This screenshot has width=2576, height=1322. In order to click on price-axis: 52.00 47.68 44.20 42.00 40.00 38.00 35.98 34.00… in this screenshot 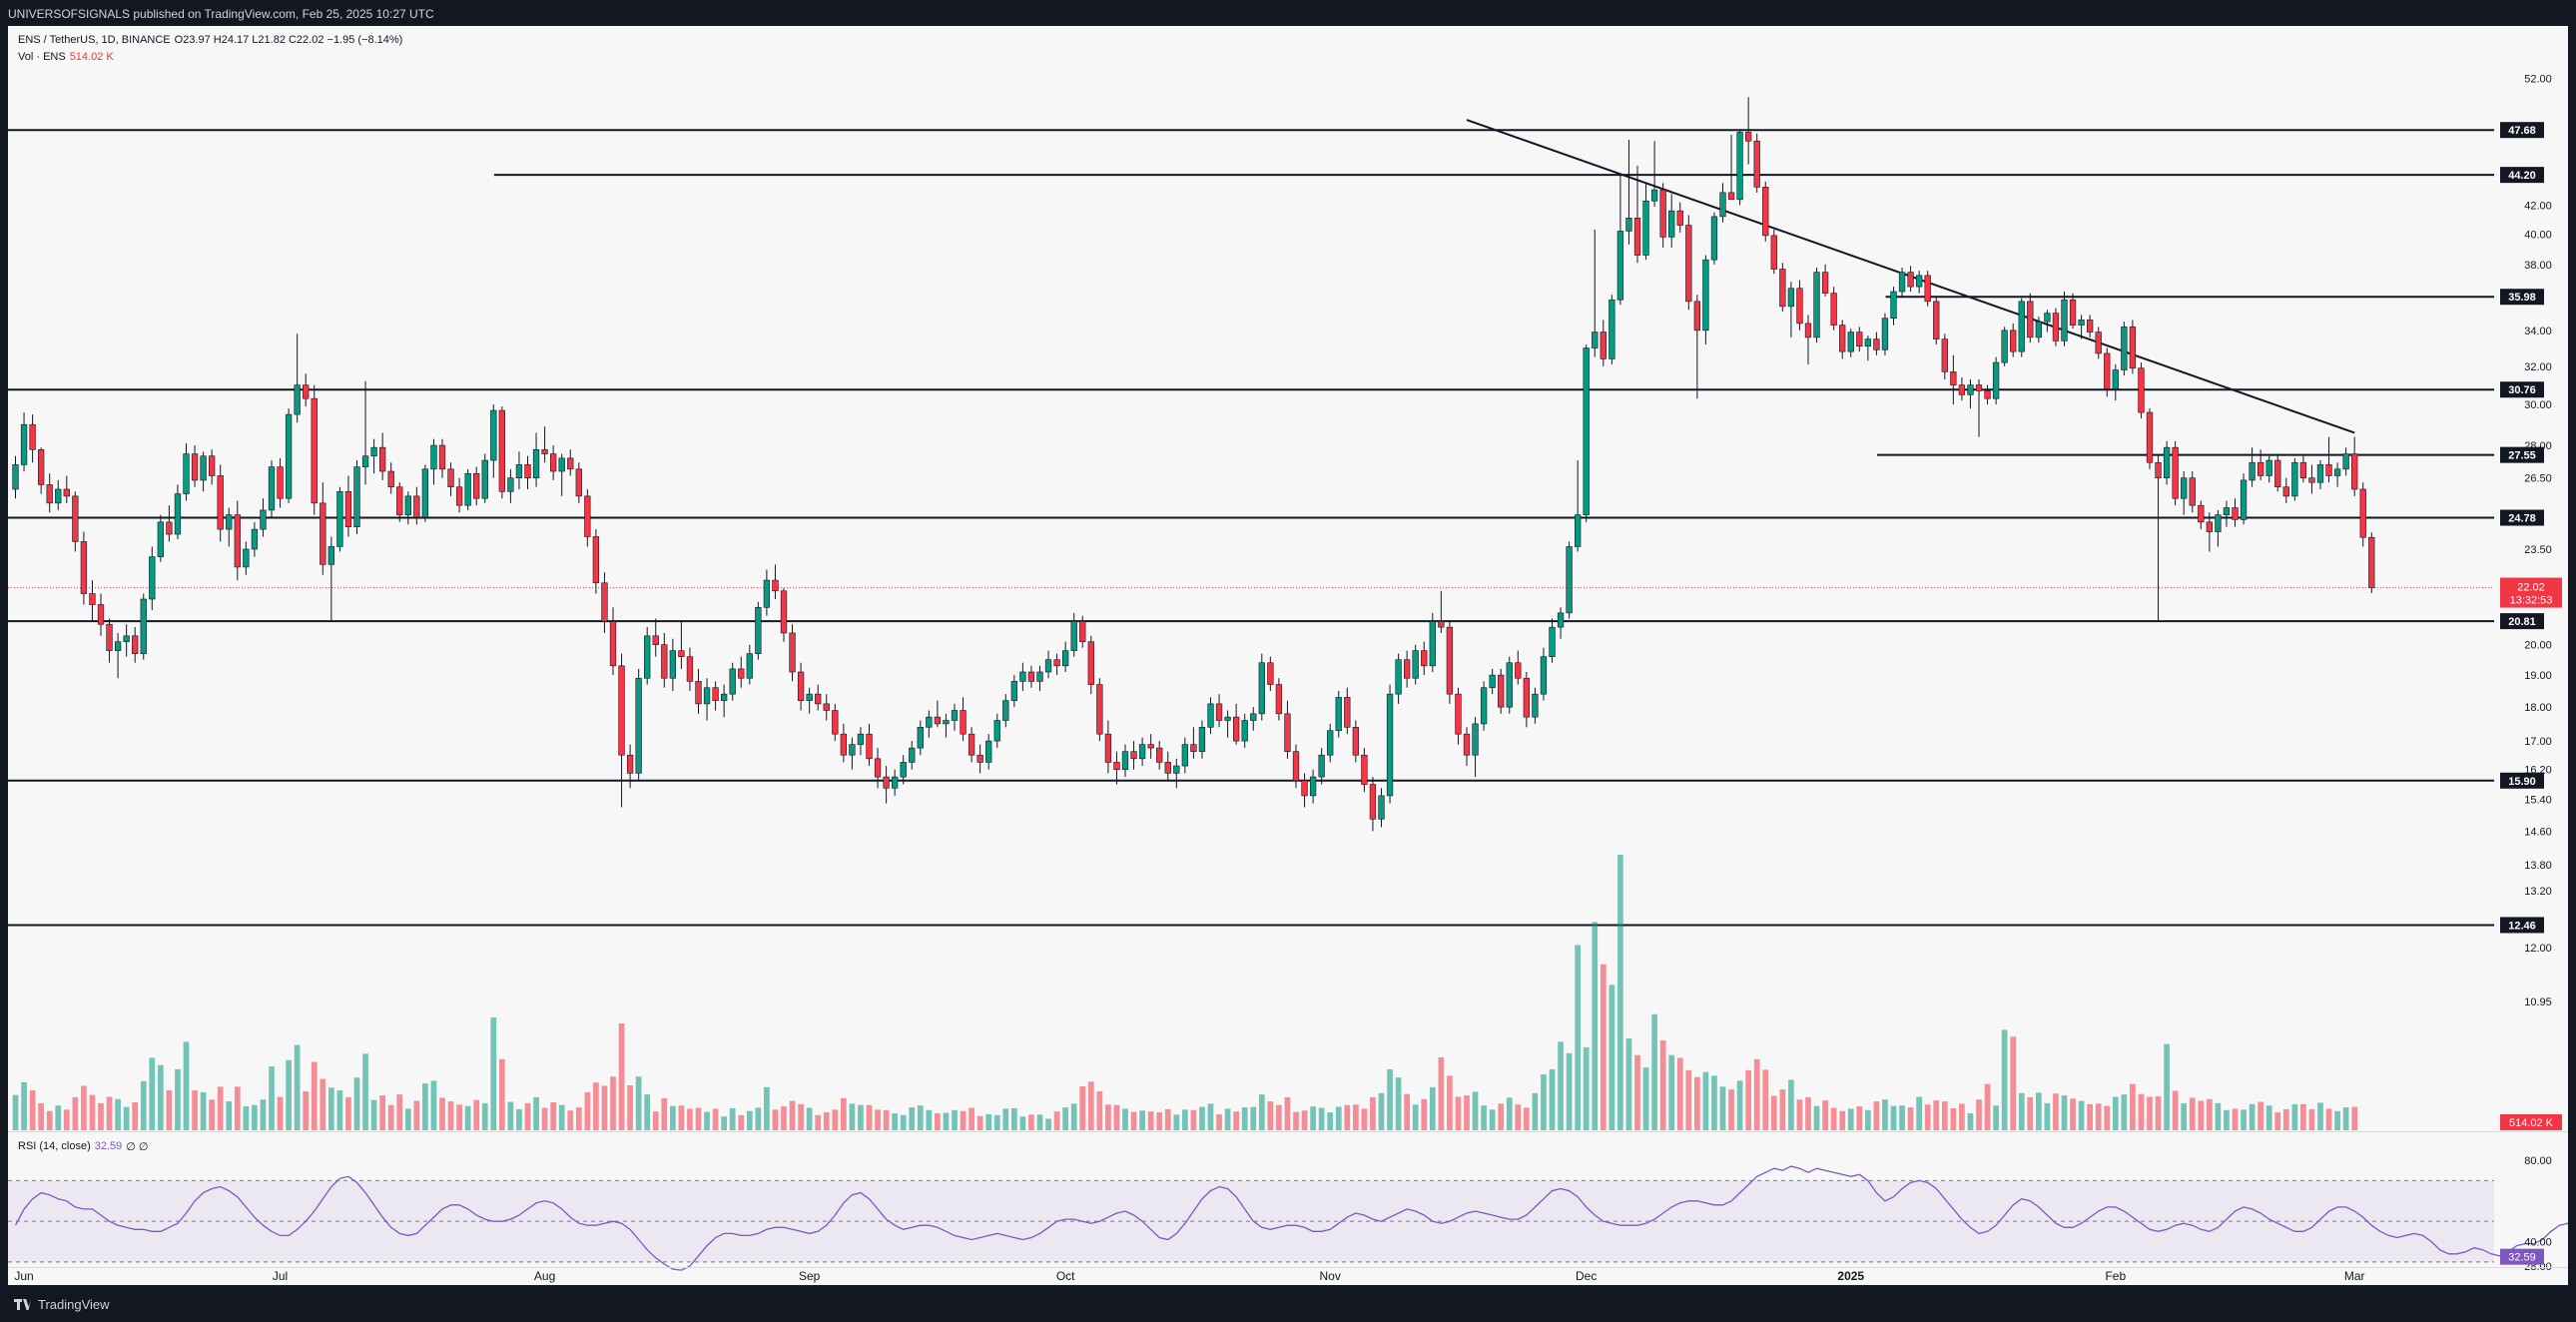, I will do `click(2531, 673)`.